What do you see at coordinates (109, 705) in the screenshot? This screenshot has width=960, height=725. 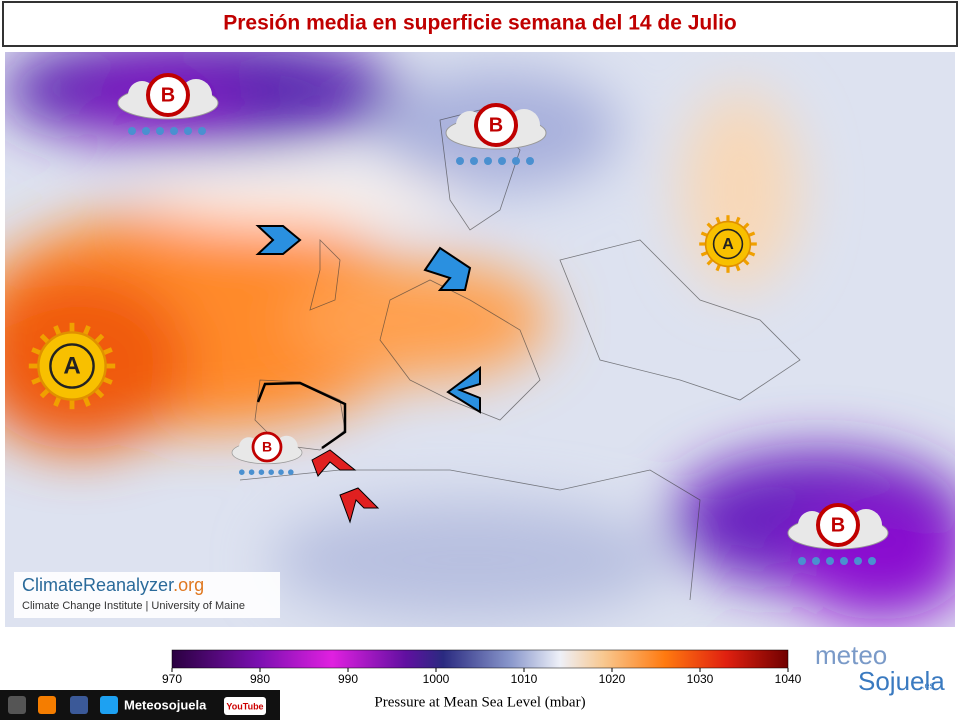 I see `icon-twitter` at bounding box center [109, 705].